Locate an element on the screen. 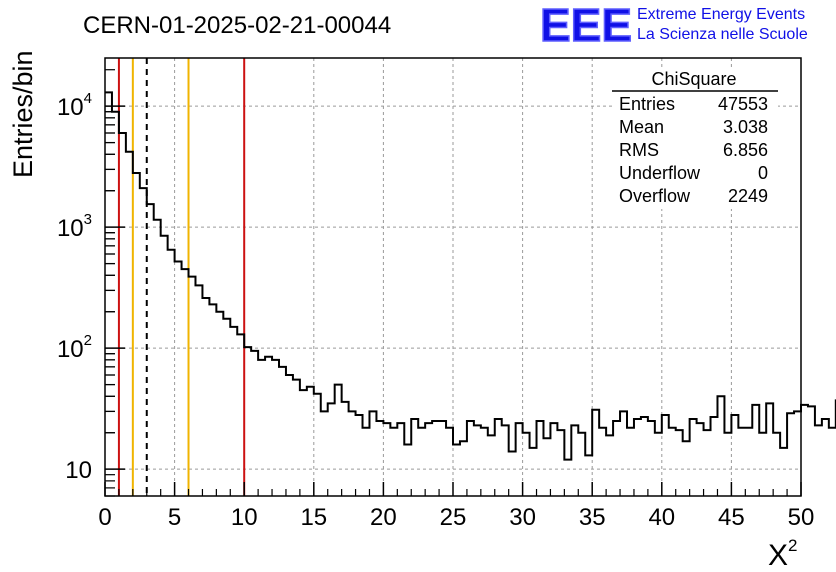  y-tick-label: 10³ is located at coordinates (74, 226).